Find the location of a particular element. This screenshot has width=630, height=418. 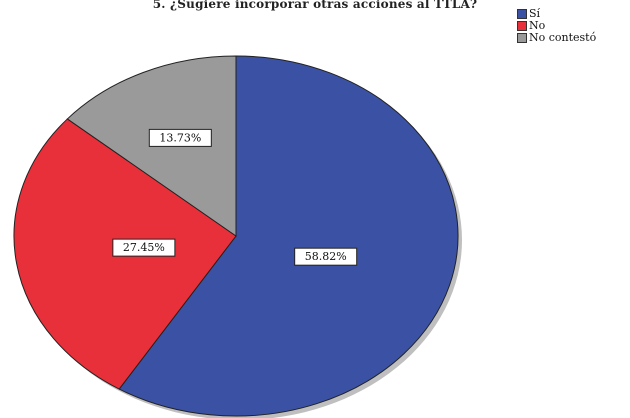

legend-item: No is located at coordinates (556, 26).